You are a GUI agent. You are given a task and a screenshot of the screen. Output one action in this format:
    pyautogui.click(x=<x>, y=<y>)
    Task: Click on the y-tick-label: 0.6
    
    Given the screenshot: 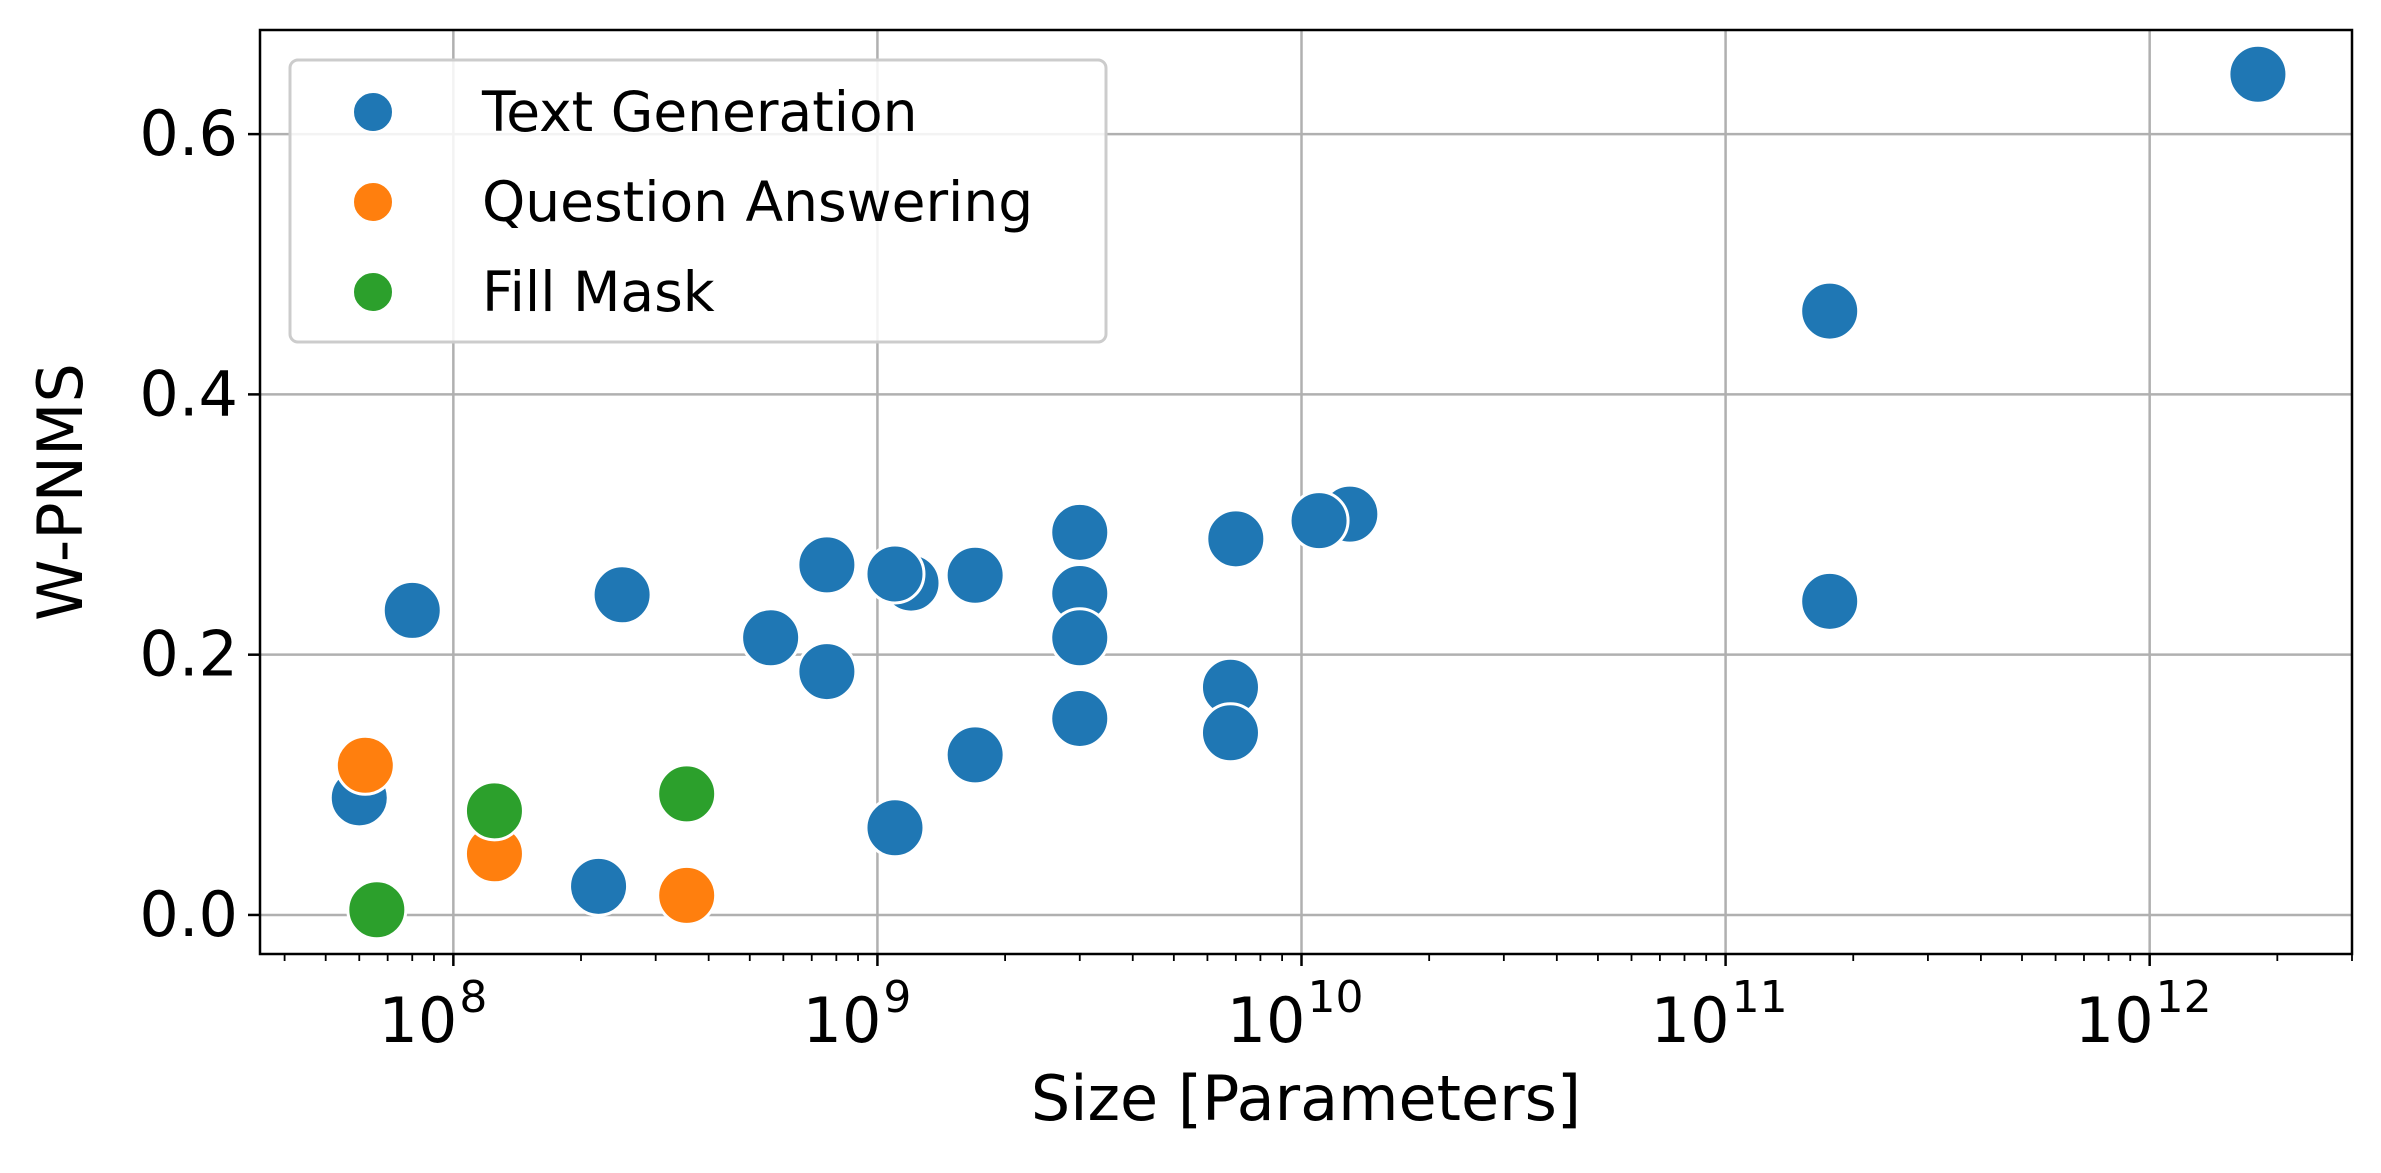 What is the action you would take?
    pyautogui.click(x=188, y=133)
    